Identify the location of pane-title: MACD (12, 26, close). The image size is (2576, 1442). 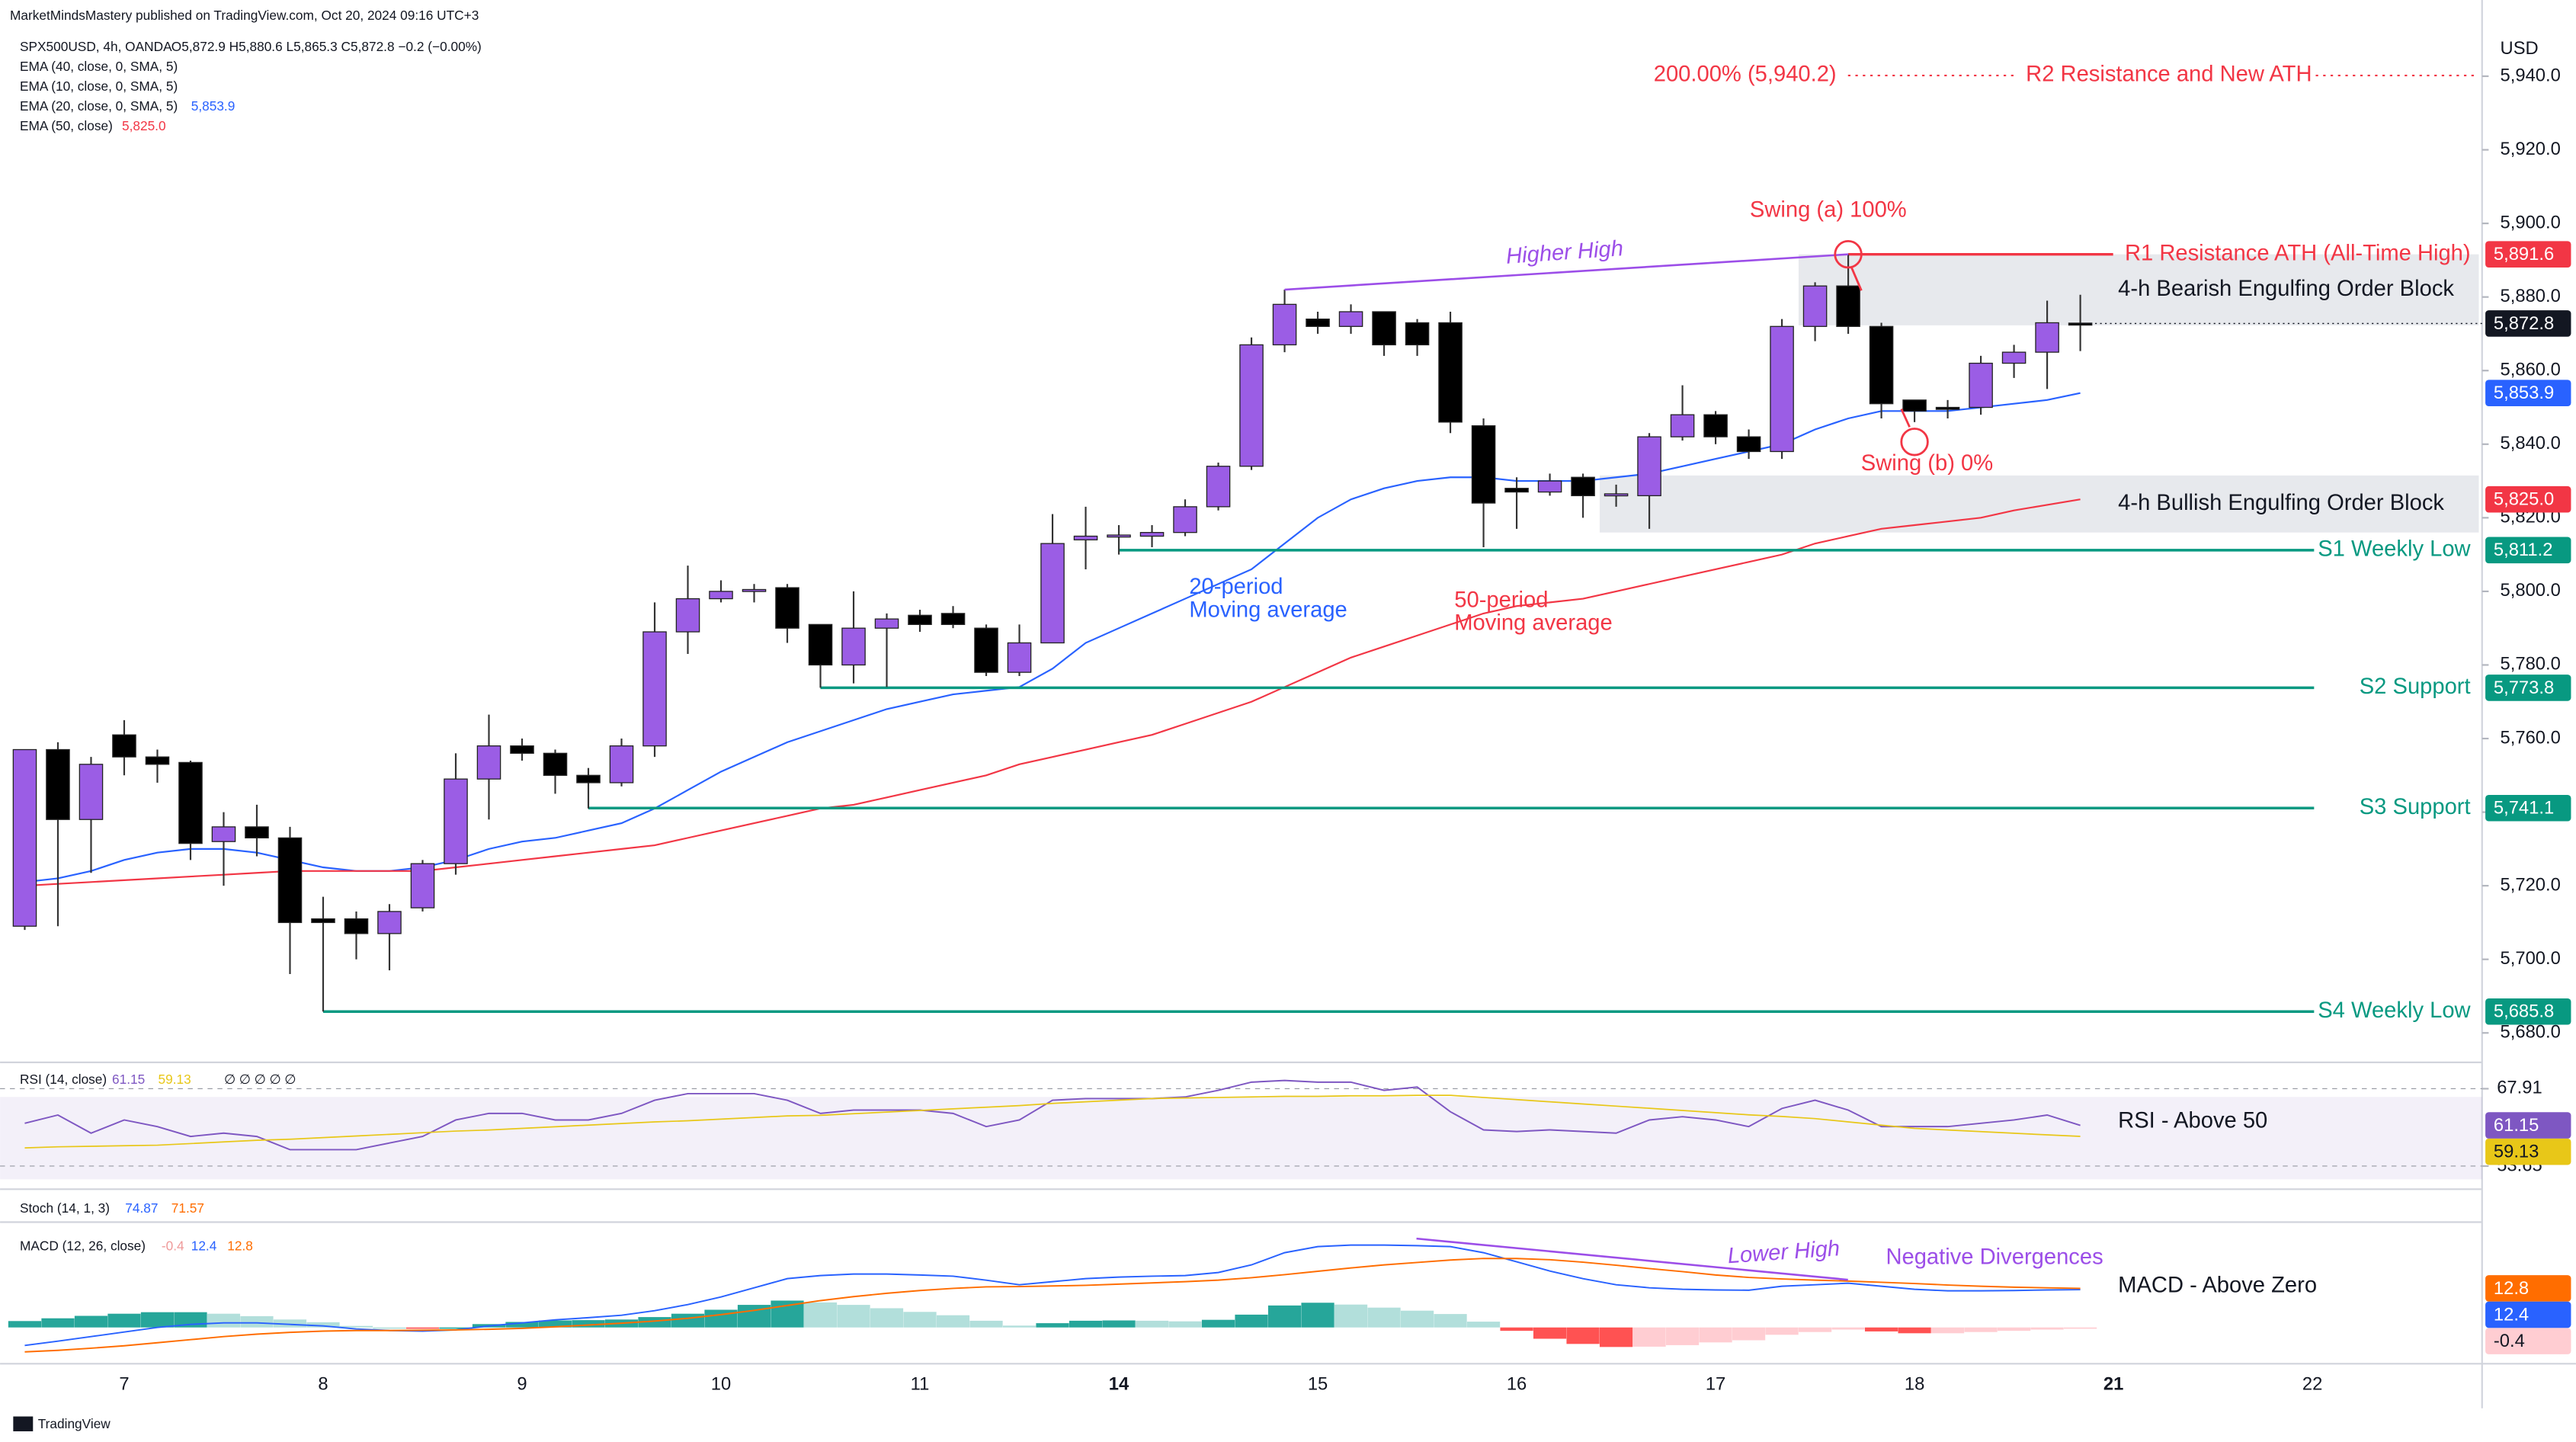
(83, 1245).